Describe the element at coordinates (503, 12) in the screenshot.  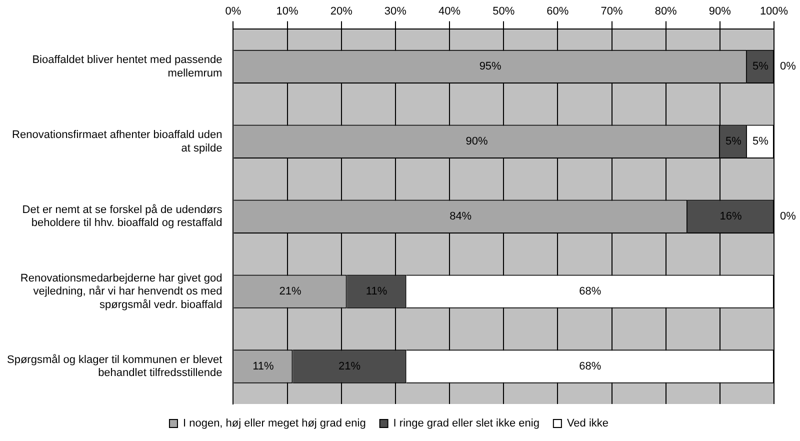
I see `x-tick-label: 50%` at that location.